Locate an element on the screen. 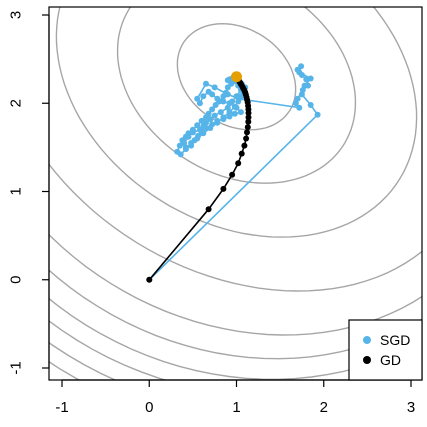  legend-marker-gd is located at coordinates (367, 360).